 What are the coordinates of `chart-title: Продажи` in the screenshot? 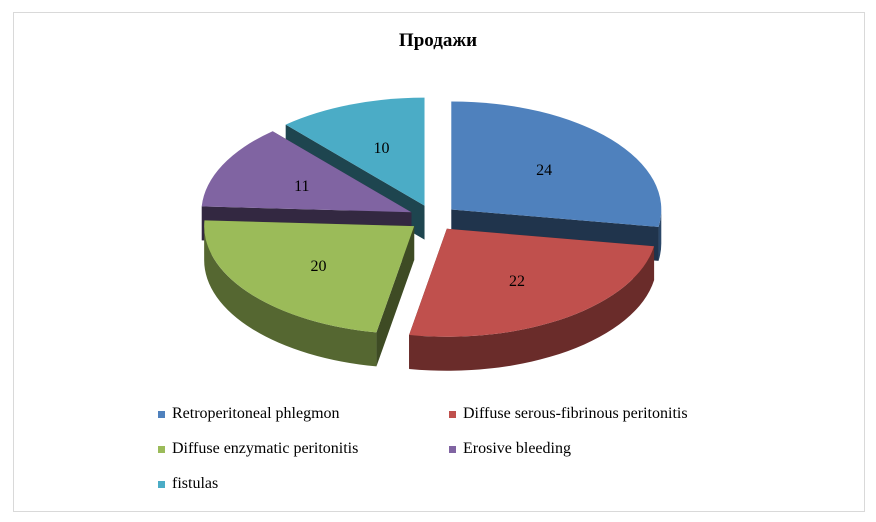 It's located at (438, 40).